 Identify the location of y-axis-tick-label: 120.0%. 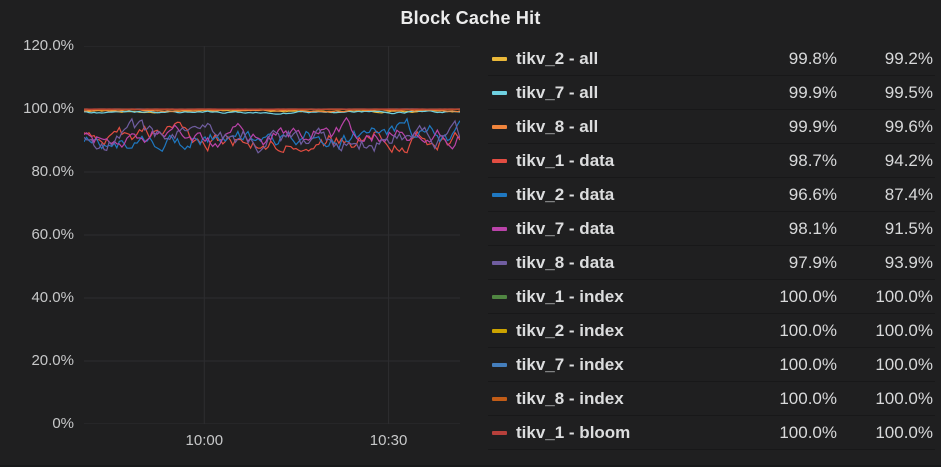
(48, 45).